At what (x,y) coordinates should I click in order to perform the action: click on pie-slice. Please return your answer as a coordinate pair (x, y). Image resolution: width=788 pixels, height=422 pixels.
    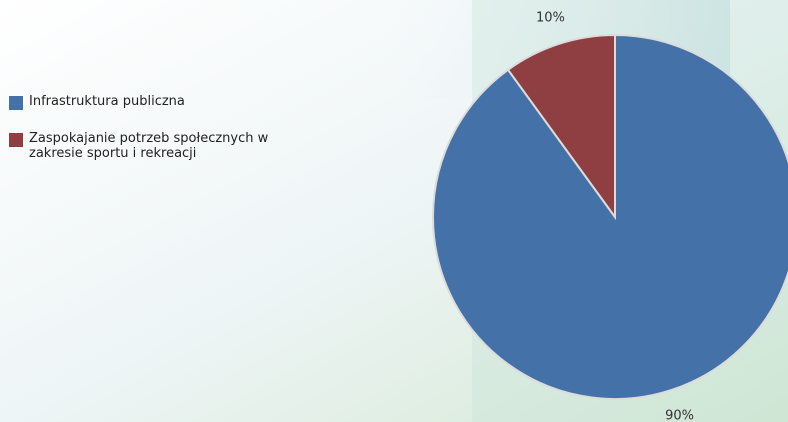
    Looking at the image, I should click on (561, 127).